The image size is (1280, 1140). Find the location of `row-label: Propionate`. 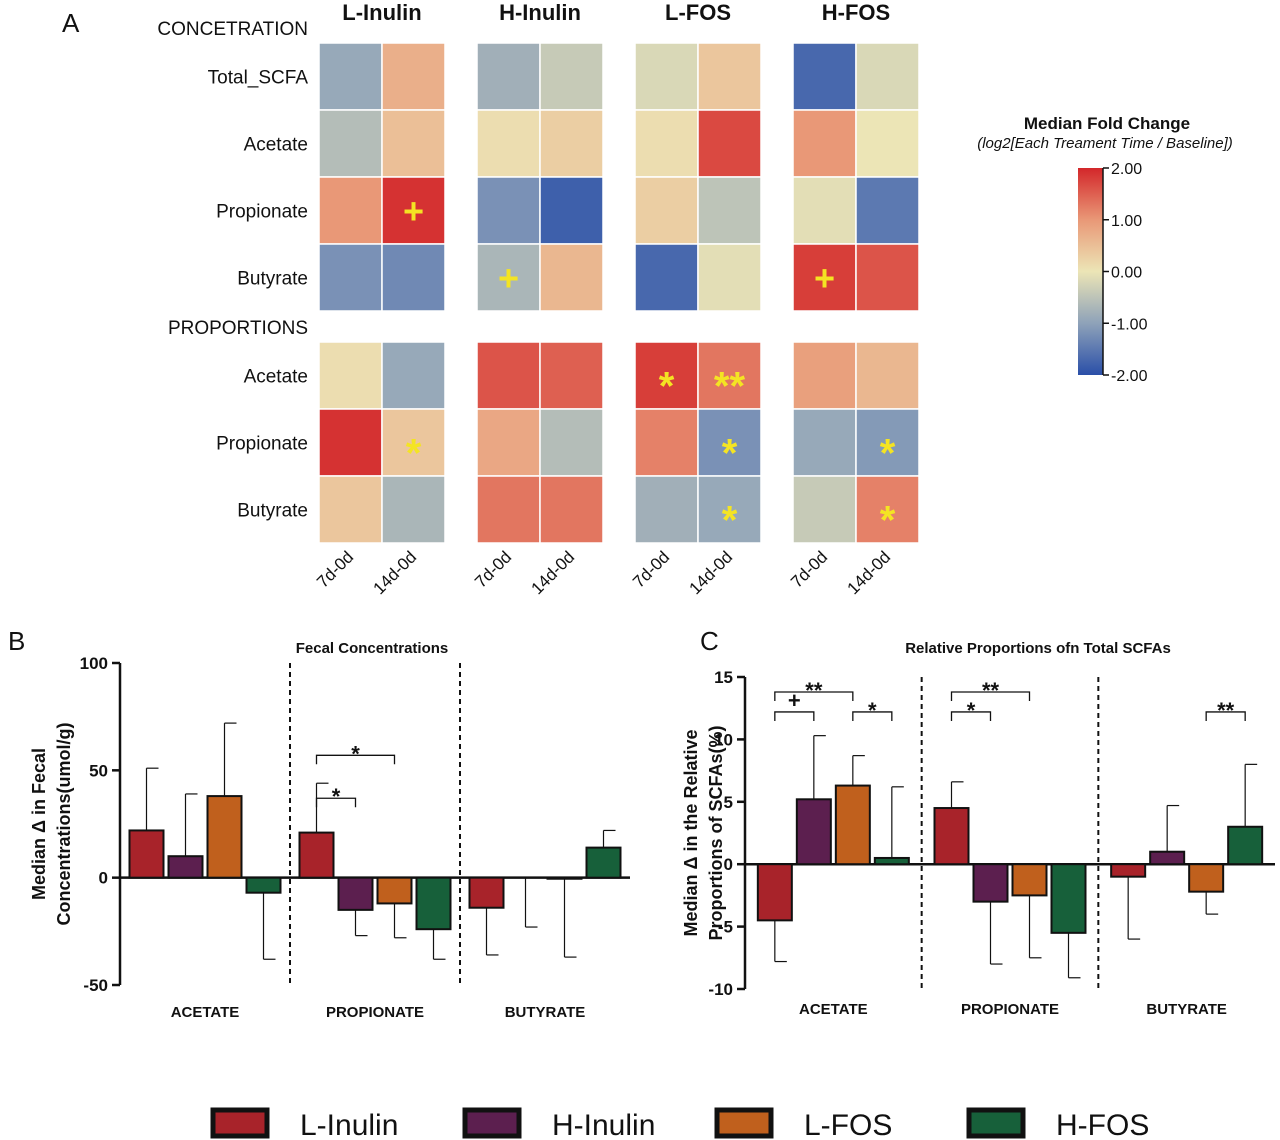

row-label: Propionate is located at coordinates (262, 444).